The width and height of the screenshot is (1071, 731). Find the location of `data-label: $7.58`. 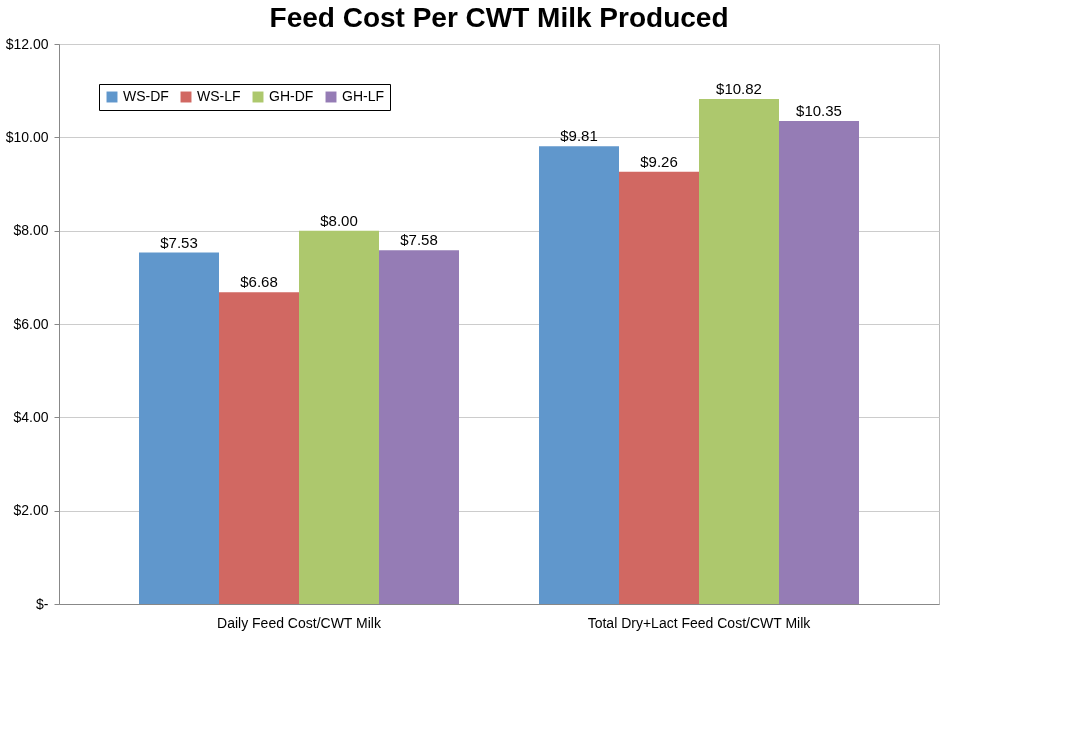

data-label: $7.58 is located at coordinates (419, 240).